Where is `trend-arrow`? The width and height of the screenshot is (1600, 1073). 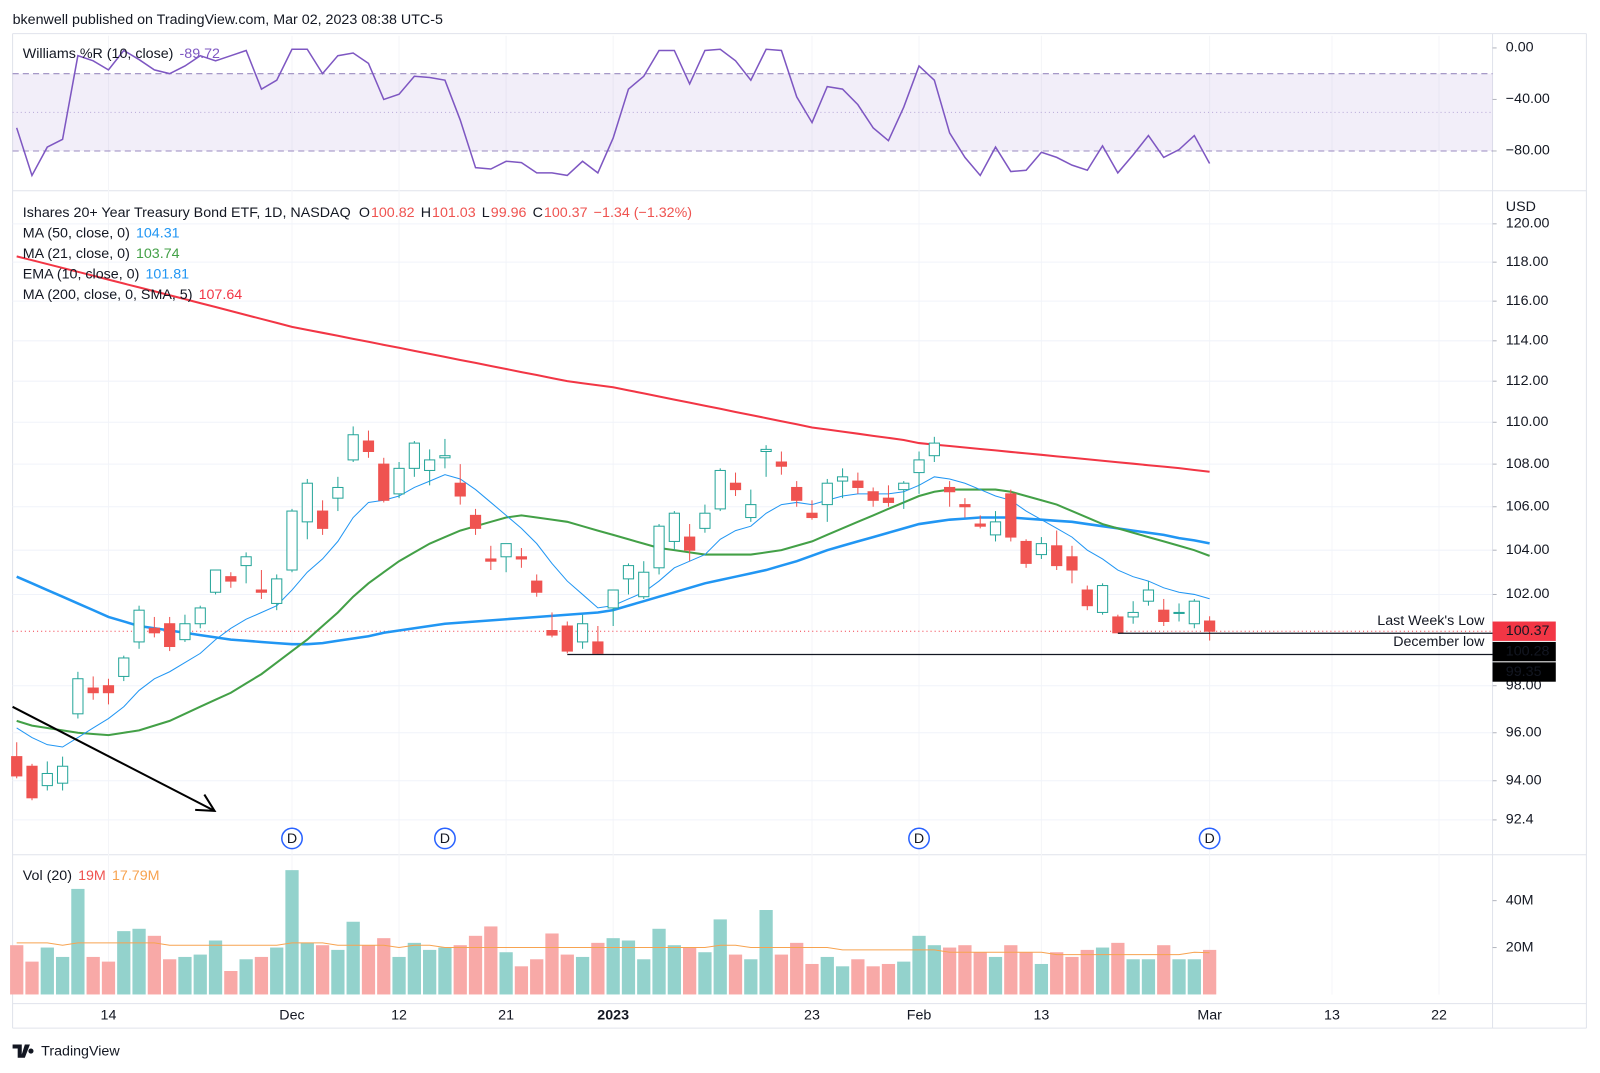
trend-arrow is located at coordinates (114, 758).